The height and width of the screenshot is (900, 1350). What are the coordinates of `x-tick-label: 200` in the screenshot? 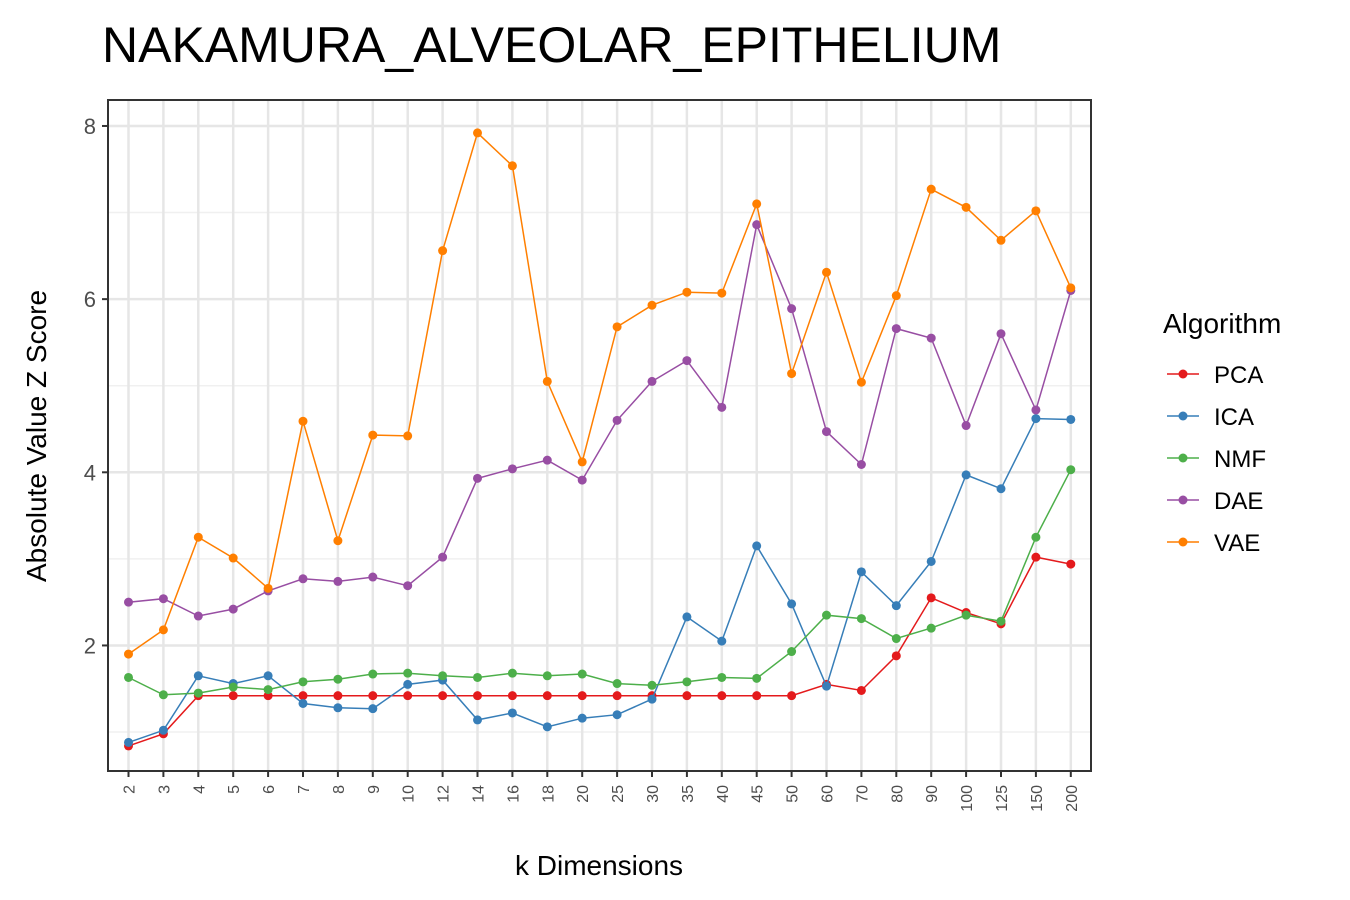 It's located at (1072, 798).